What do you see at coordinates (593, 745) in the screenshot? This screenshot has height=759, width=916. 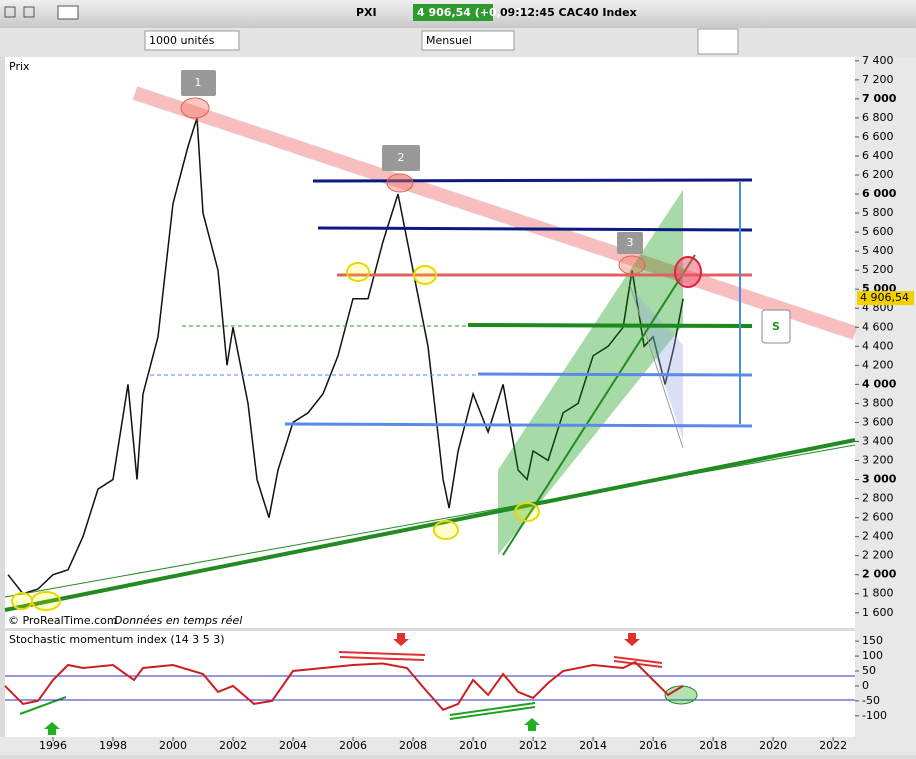 I see `x-tick-label: 2014` at bounding box center [593, 745].